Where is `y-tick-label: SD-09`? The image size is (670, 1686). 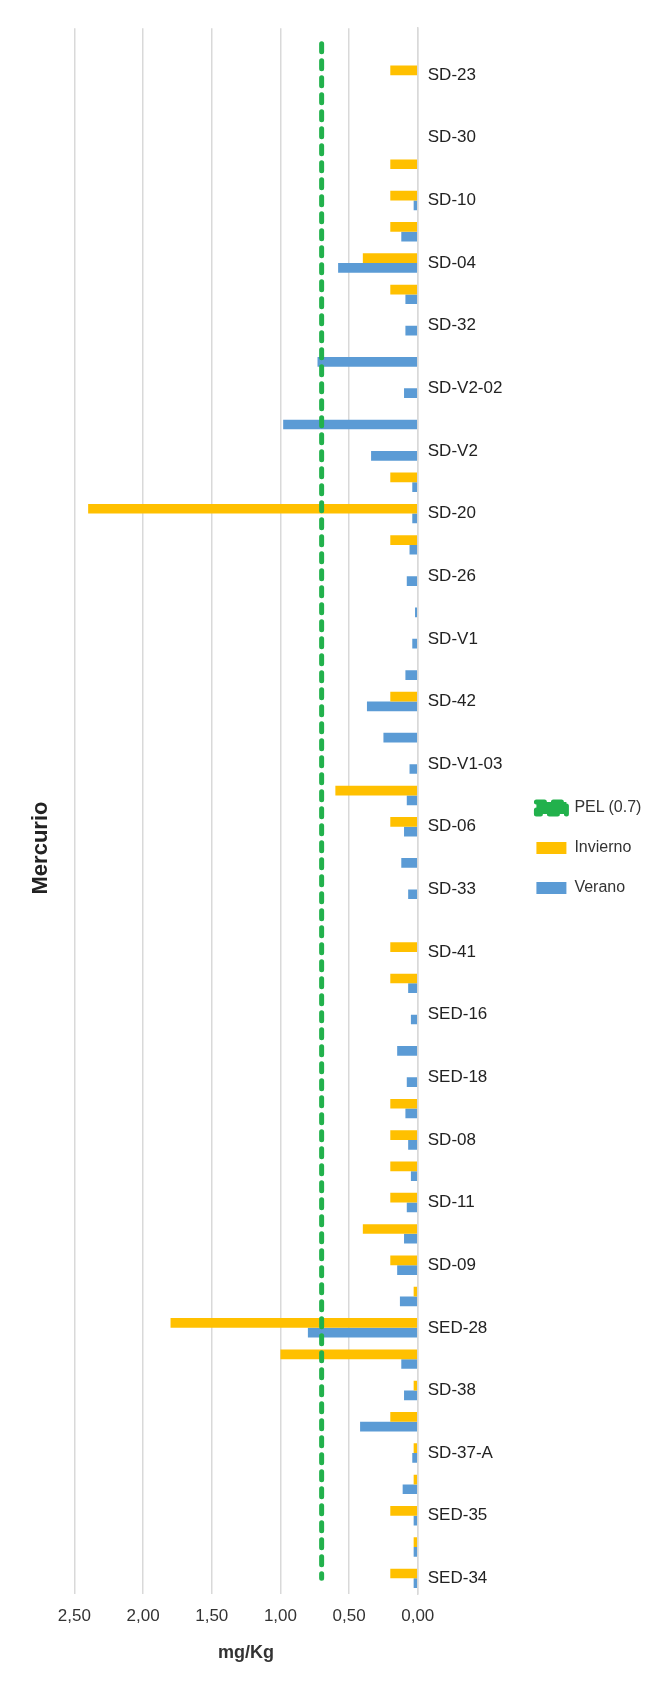
y-tick-label: SD-09 is located at coordinates (451, 1264).